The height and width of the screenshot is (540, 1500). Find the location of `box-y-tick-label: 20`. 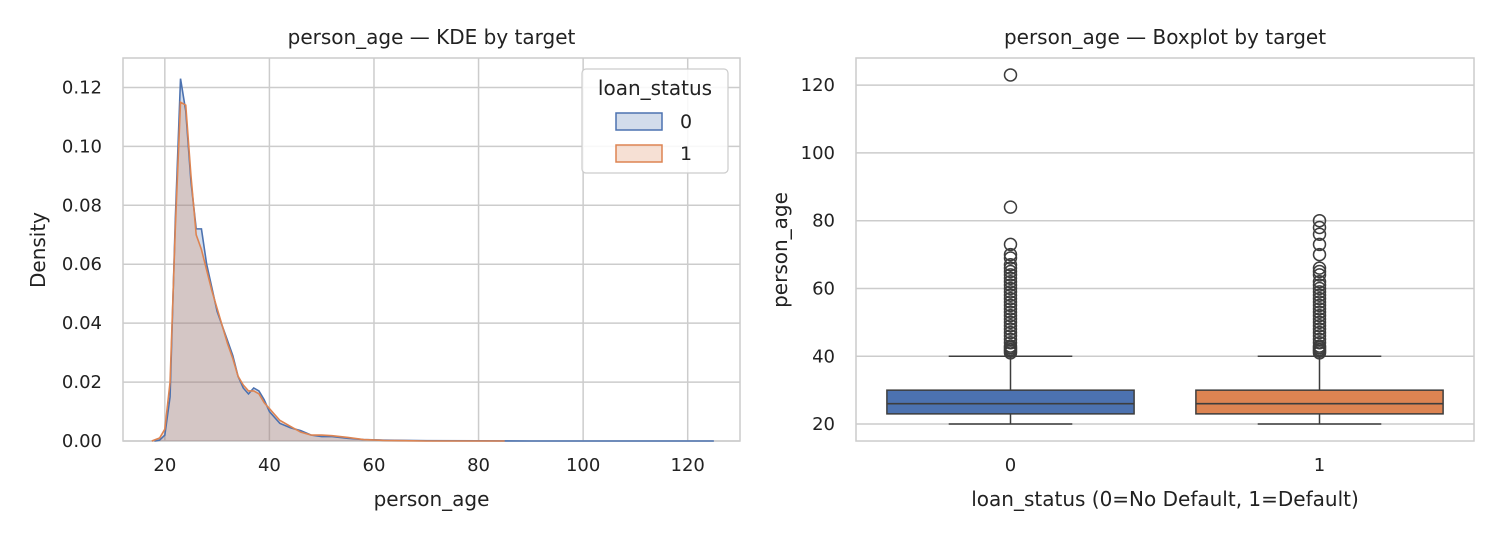

box-y-tick-label: 20 is located at coordinates (823, 424).